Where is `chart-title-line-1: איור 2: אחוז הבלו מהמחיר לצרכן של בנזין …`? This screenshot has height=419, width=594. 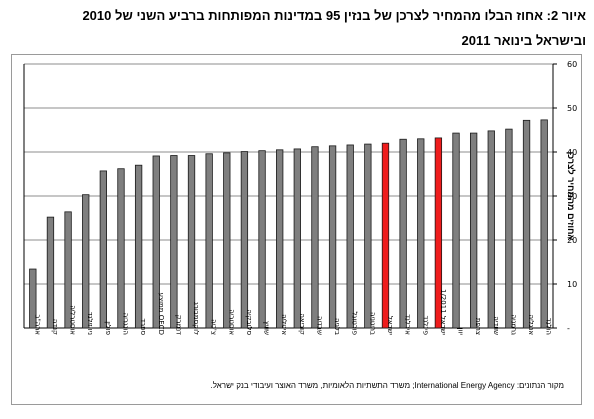
chart-title-line-1: איור 2: אחוז הבלו מהמחיר לצרכן של בנזין … is located at coordinates (334, 15).